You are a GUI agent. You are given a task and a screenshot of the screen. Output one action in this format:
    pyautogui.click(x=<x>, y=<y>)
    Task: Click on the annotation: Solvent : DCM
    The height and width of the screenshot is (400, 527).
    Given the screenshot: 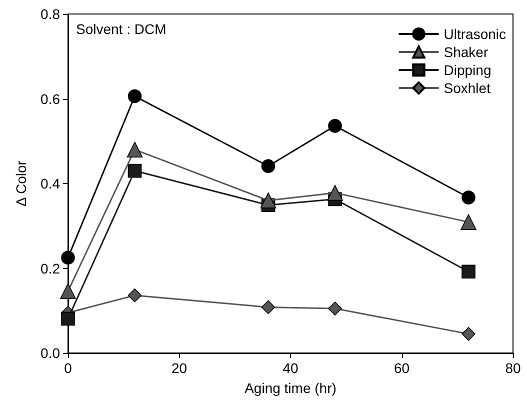 What is the action you would take?
    pyautogui.click(x=121, y=29)
    